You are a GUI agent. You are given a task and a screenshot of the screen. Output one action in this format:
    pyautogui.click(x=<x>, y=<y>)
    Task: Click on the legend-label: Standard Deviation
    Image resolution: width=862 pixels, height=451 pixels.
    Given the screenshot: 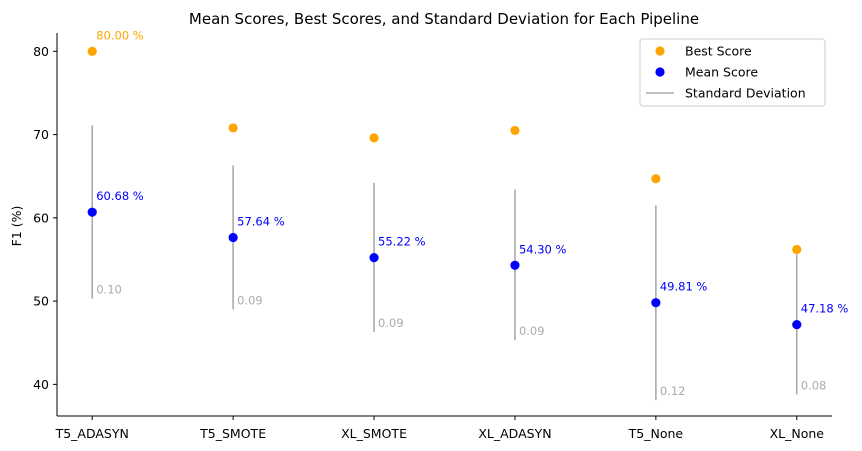 What is the action you would take?
    pyautogui.click(x=745, y=93)
    